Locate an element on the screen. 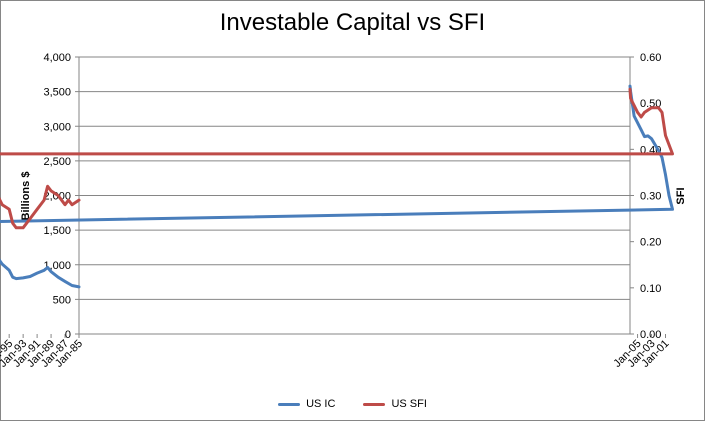 Image resolution: width=705 pixels, height=421 pixels. y-tick-label: 4,000 is located at coordinates (57, 58).